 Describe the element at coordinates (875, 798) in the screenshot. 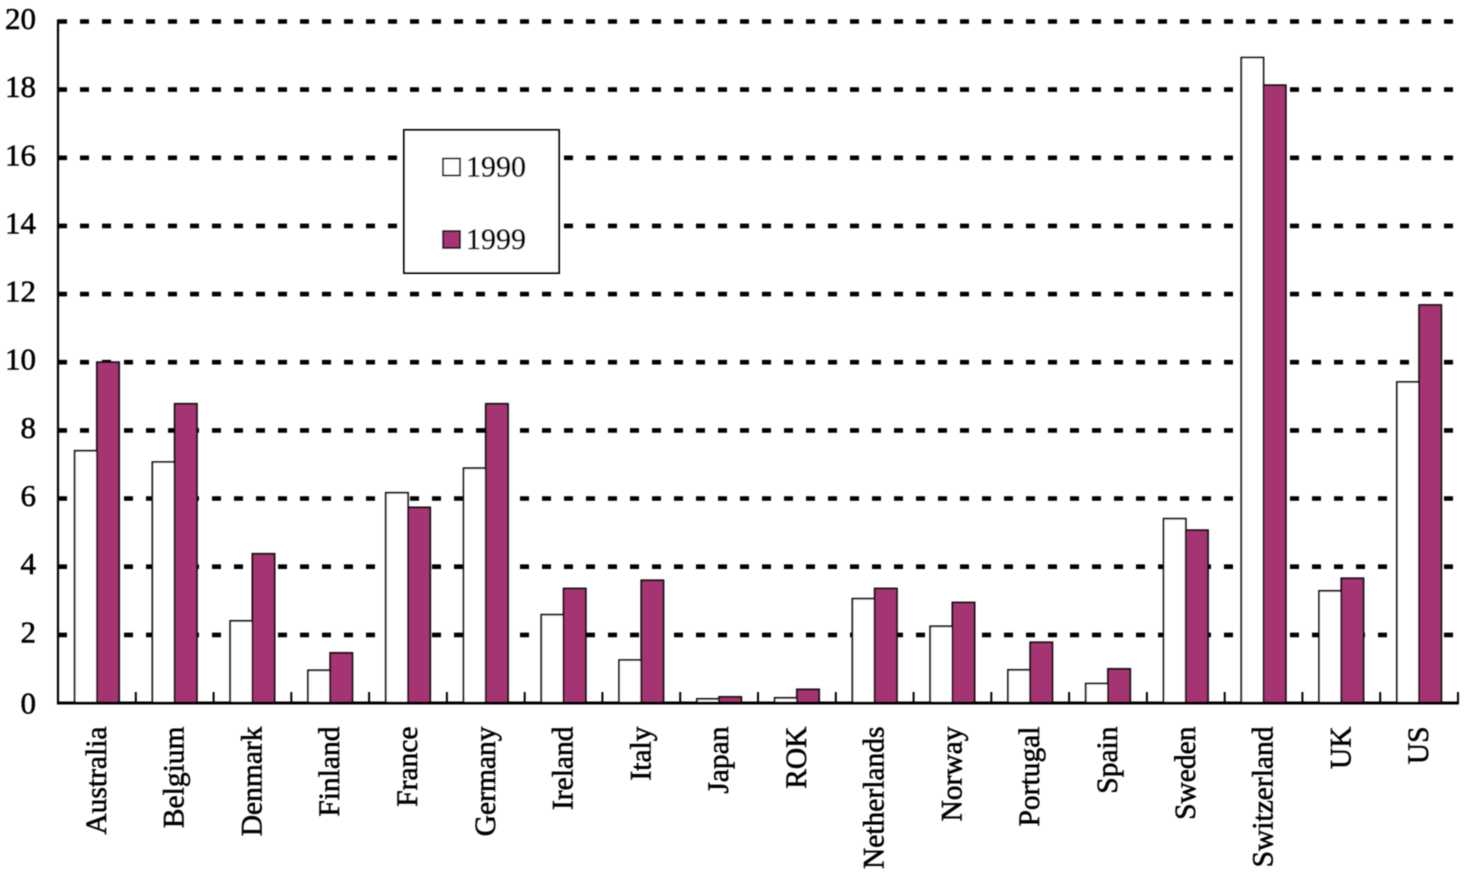

I see `svg-text: Netherlands` at that location.